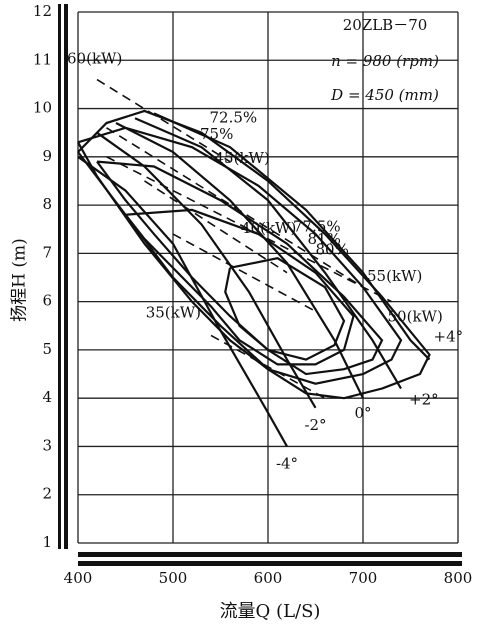  Describe the element at coordinates (234, 118) in the screenshot. I see `curve-label: 72.5%` at that location.